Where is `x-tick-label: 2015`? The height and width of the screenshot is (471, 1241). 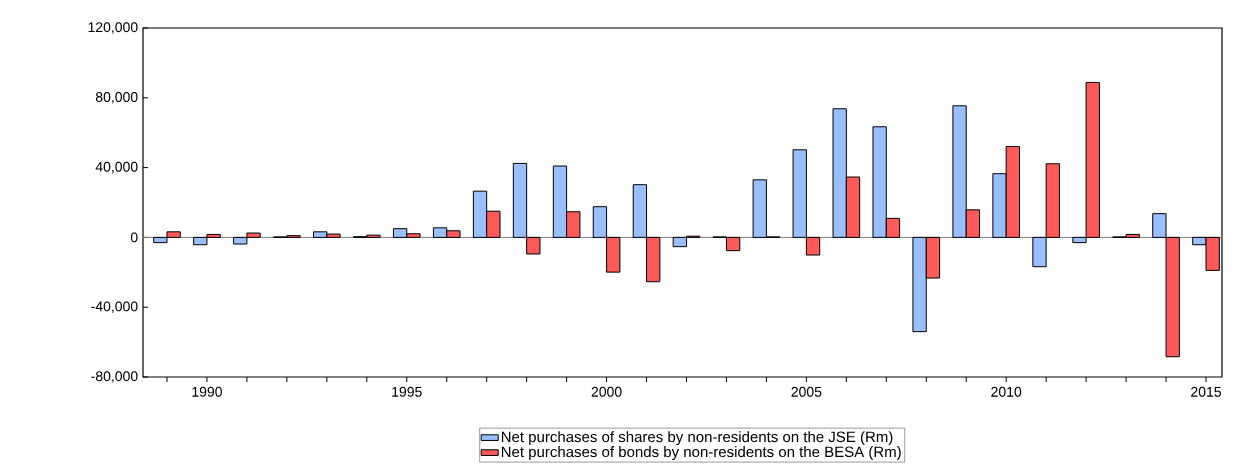 x-tick-label: 2015 is located at coordinates (1206, 391).